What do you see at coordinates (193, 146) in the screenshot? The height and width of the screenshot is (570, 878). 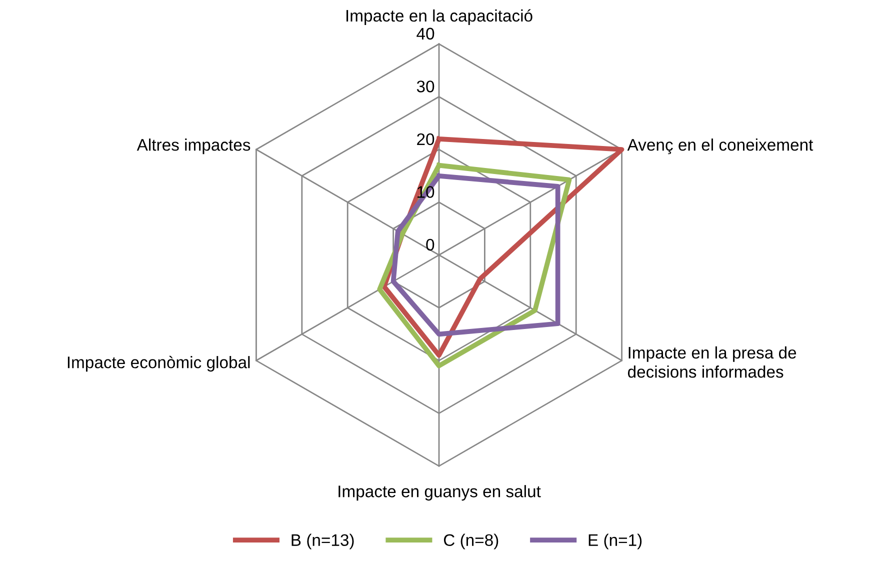 I see `spoke-label: Altres impactes` at bounding box center [193, 146].